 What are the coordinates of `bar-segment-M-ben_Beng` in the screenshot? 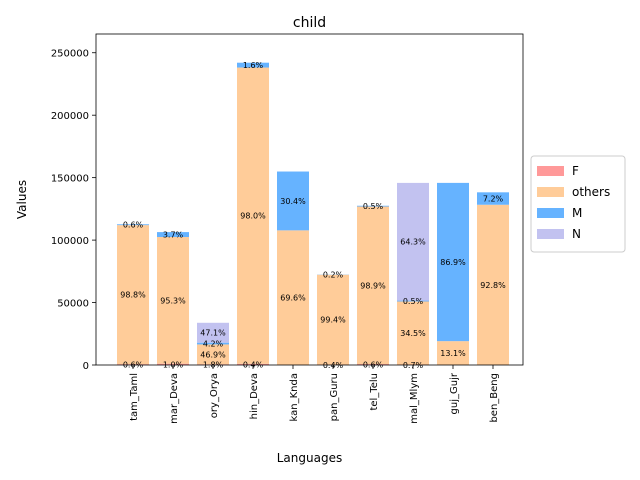 It's located at (493, 198).